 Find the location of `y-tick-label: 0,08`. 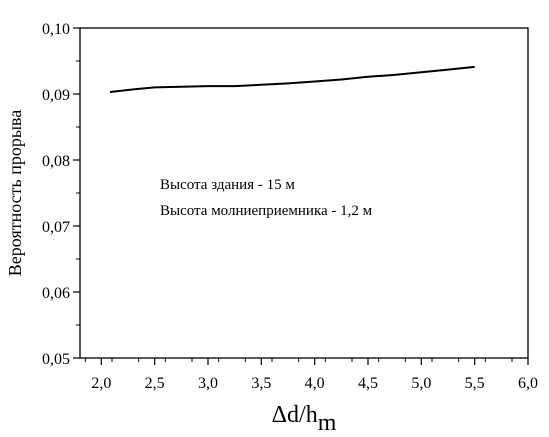

y-tick-label: 0,08 is located at coordinates (56, 161).